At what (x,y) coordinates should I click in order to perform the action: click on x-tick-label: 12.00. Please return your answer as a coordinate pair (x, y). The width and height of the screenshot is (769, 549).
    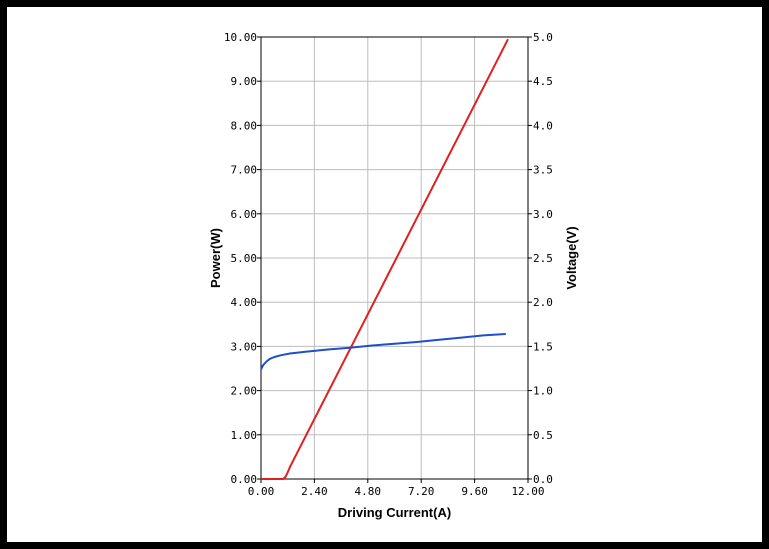
    Looking at the image, I should click on (527, 491).